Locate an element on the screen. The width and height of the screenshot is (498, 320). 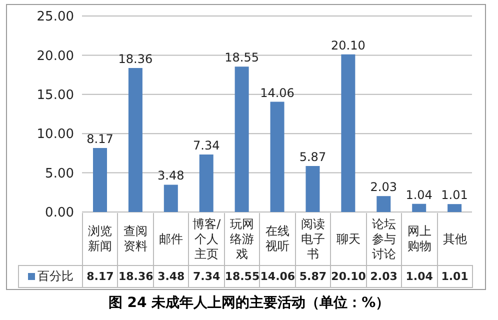
text: 图 24 未成年人上网的主要活动（单位：%） is located at coordinates (249, 303).